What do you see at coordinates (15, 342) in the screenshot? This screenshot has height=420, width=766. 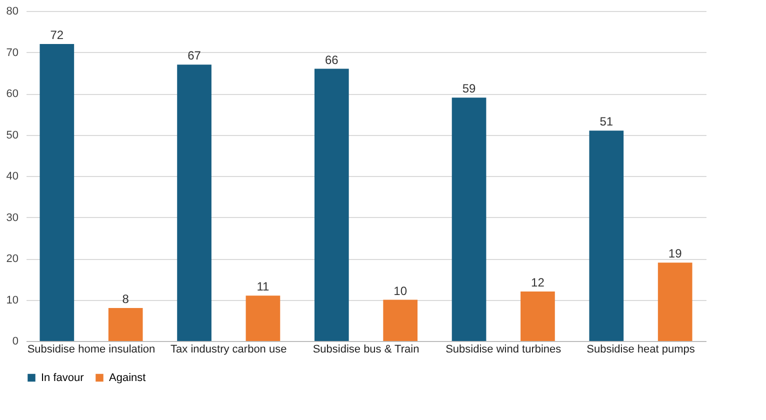 I see `y-tick-label: 0` at bounding box center [15, 342].